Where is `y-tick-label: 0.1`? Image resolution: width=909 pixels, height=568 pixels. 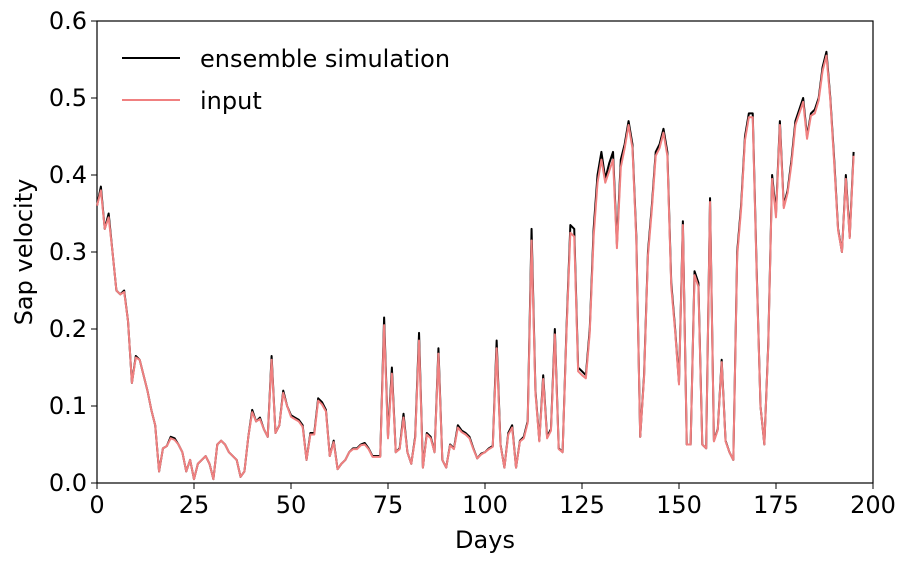 y-tick-label: 0.1 is located at coordinates (68, 406).